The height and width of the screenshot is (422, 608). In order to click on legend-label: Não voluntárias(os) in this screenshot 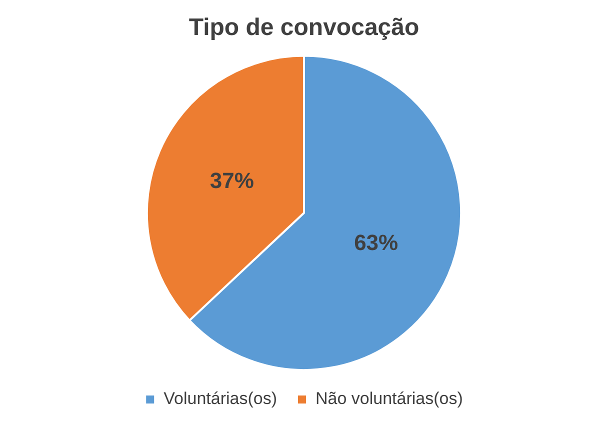, I will do `click(389, 398)`.